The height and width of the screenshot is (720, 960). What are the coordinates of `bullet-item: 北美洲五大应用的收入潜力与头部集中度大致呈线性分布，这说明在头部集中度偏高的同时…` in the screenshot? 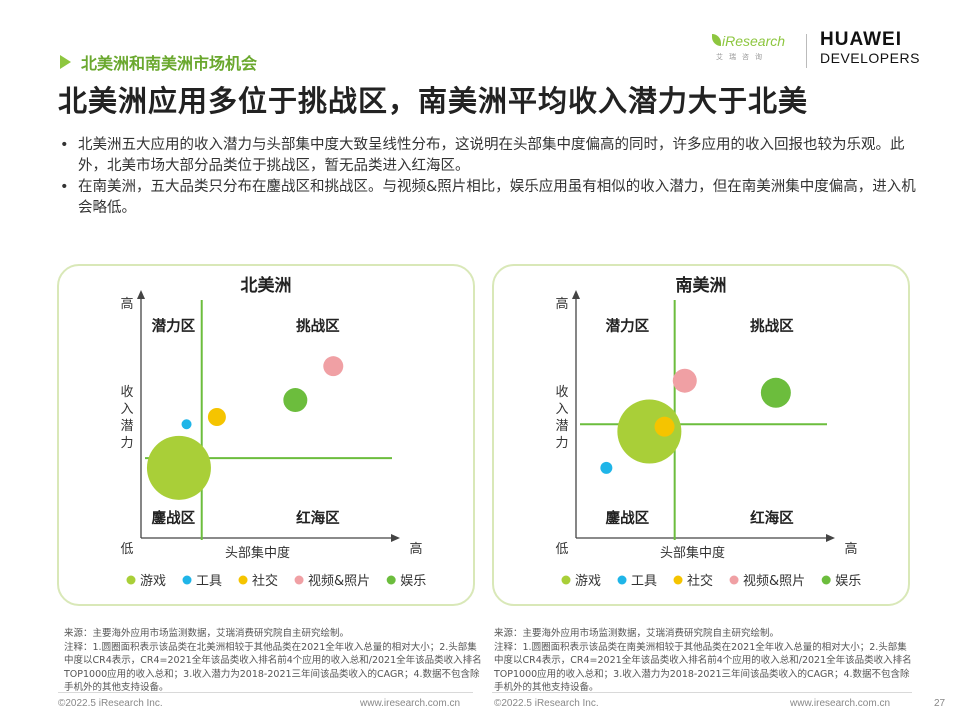 It's located at (488, 156).